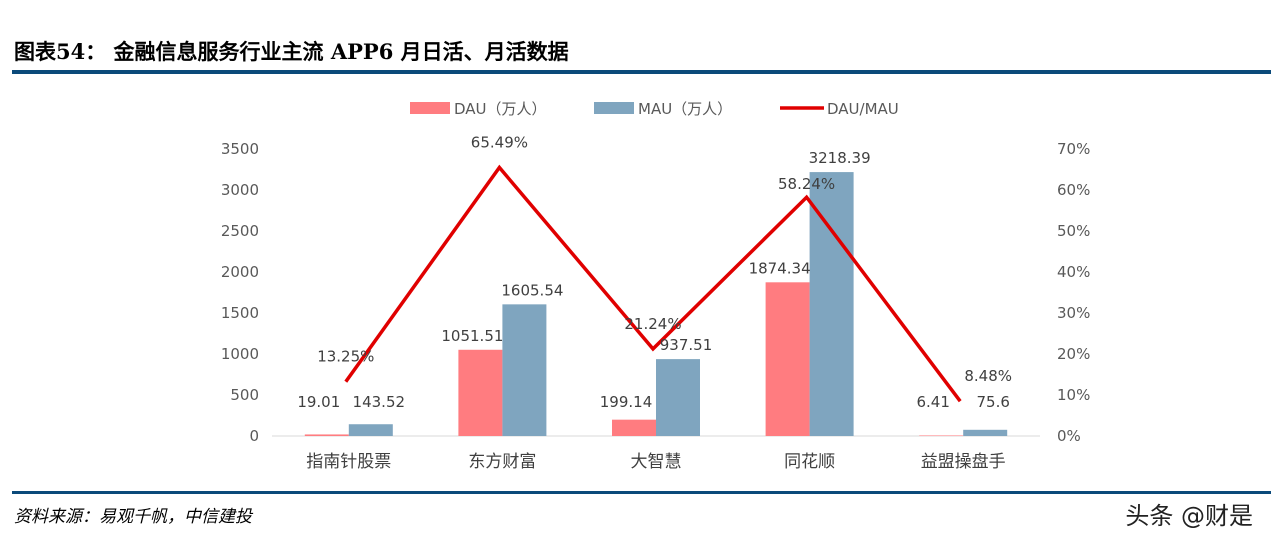  I want to click on right-tick-label: 20%, so click(1073, 354).